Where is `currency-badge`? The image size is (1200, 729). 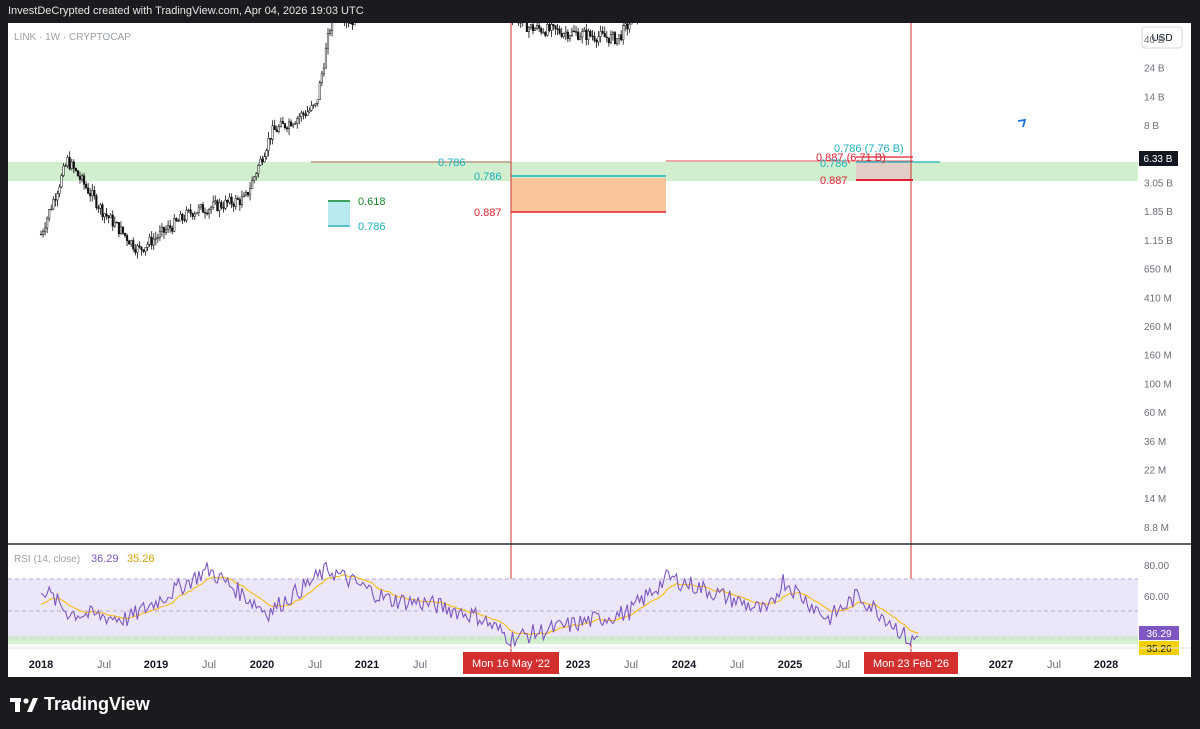 currency-badge is located at coordinates (1162, 37).